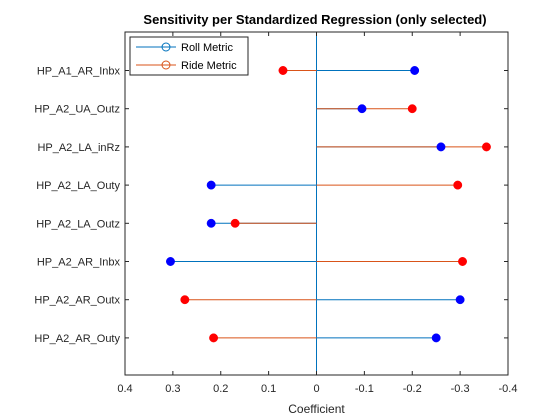  I want to click on x-tick-label: -0.3, so click(460, 389).